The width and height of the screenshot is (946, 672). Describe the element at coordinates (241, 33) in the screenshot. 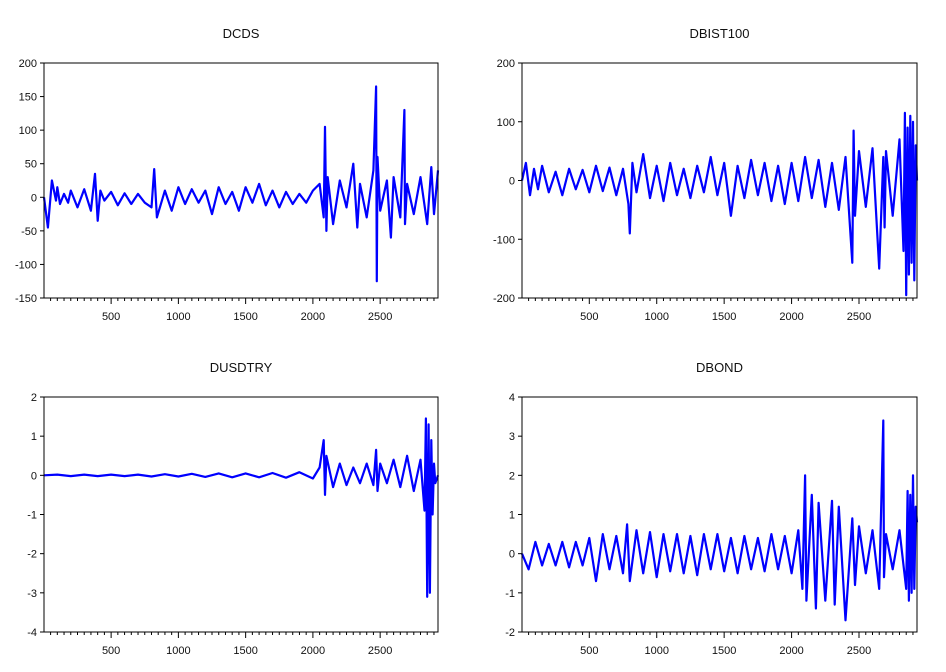

I see `chart-title: DCDS` at that location.